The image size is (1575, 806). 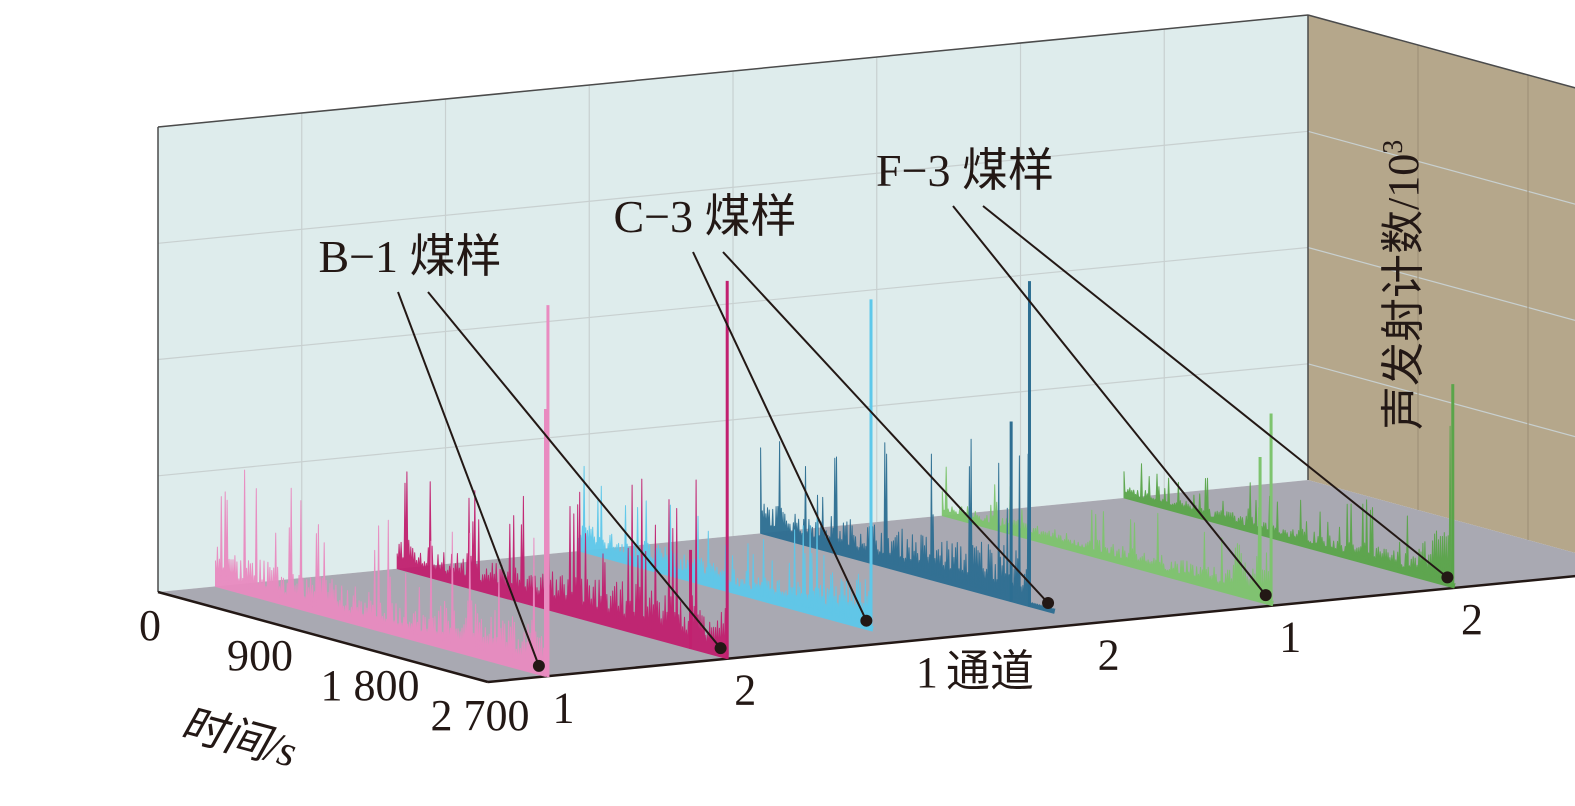 What do you see at coordinates (323, 637) in the screenshot?
I see `time-axis-line` at bounding box center [323, 637].